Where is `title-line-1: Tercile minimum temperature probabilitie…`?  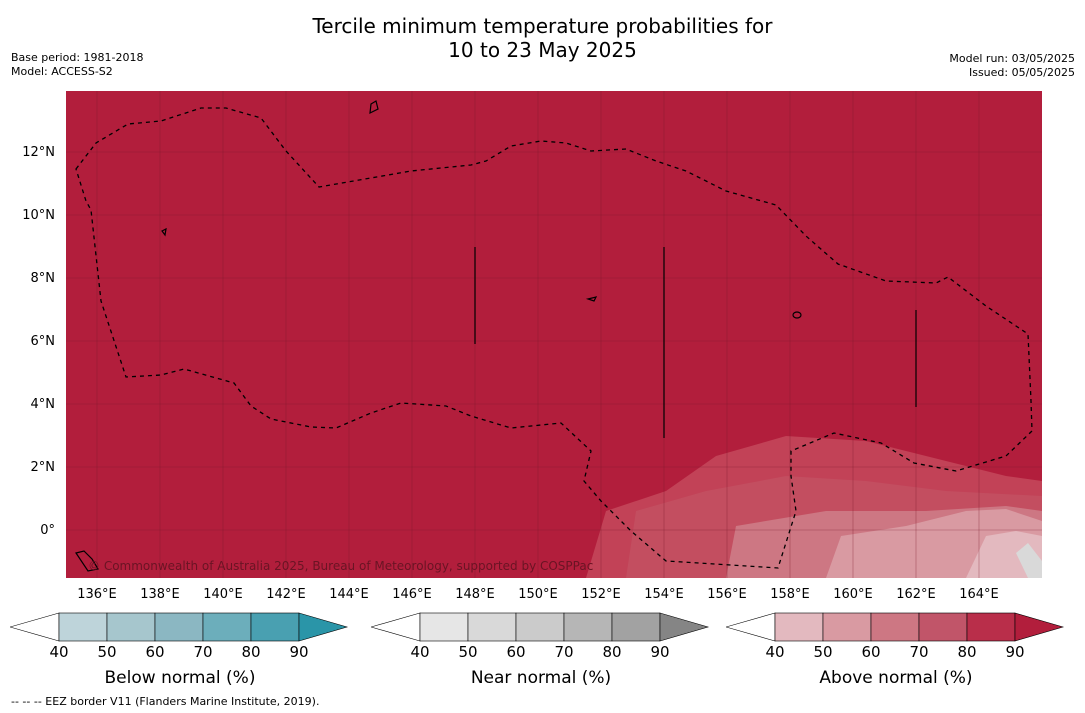 title-line-1: Tercile minimum temperature probabilitie… is located at coordinates (542, 26).